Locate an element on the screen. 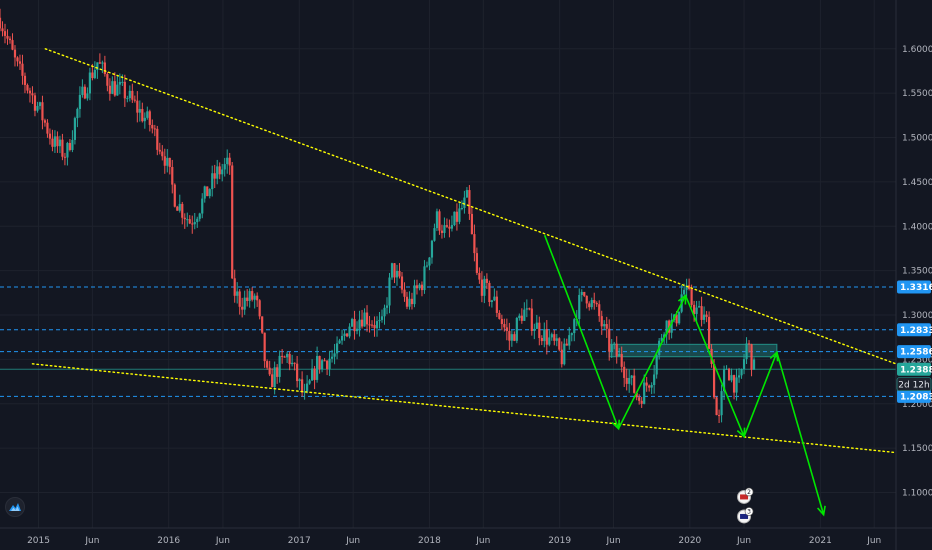  projection-segment is located at coordinates (581, 331).